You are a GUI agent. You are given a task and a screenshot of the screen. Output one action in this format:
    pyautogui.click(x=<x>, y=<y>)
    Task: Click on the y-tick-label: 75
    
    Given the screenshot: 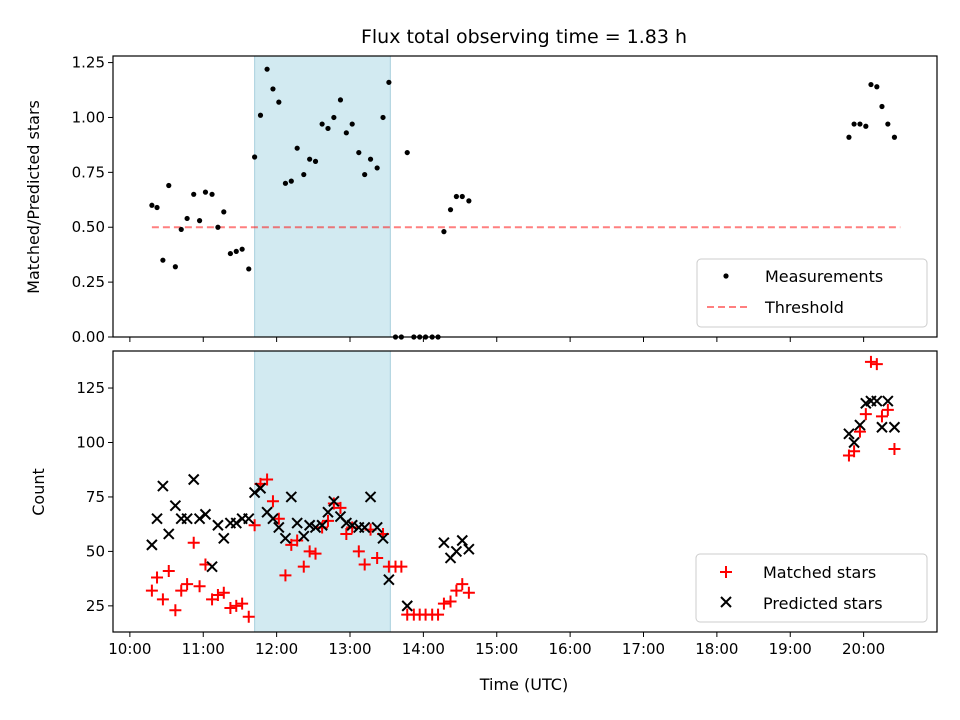 What is the action you would take?
    pyautogui.click(x=95, y=497)
    